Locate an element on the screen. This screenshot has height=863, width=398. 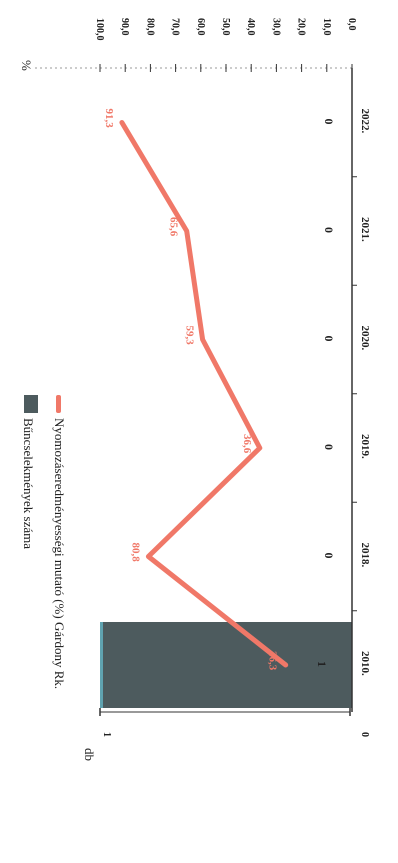
percent-tick-label-7: 70,0 is located at coordinates (175, 27).